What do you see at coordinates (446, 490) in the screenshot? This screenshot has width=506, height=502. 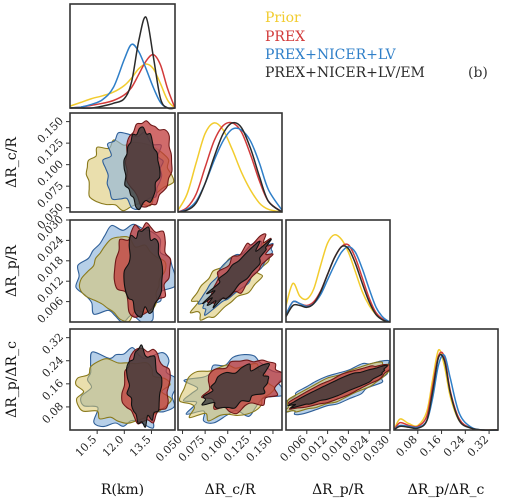 I see `x-axis-label-ratio: ΔR_p/ΔR_c` at bounding box center [446, 490].